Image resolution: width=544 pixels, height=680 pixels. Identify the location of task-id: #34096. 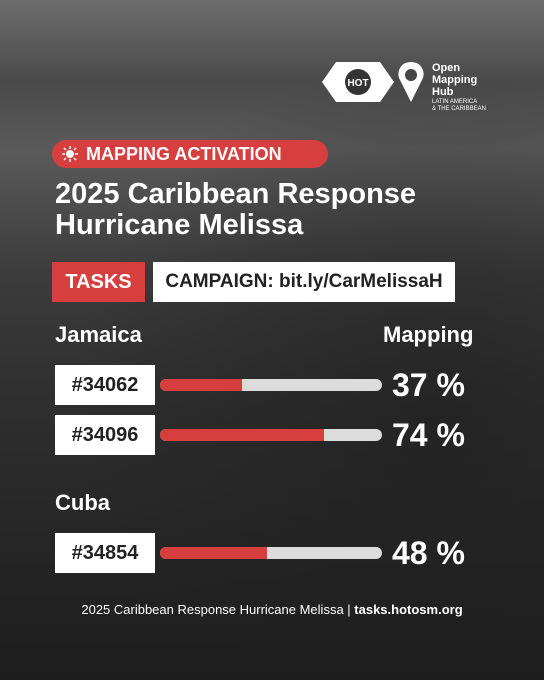
(105, 435).